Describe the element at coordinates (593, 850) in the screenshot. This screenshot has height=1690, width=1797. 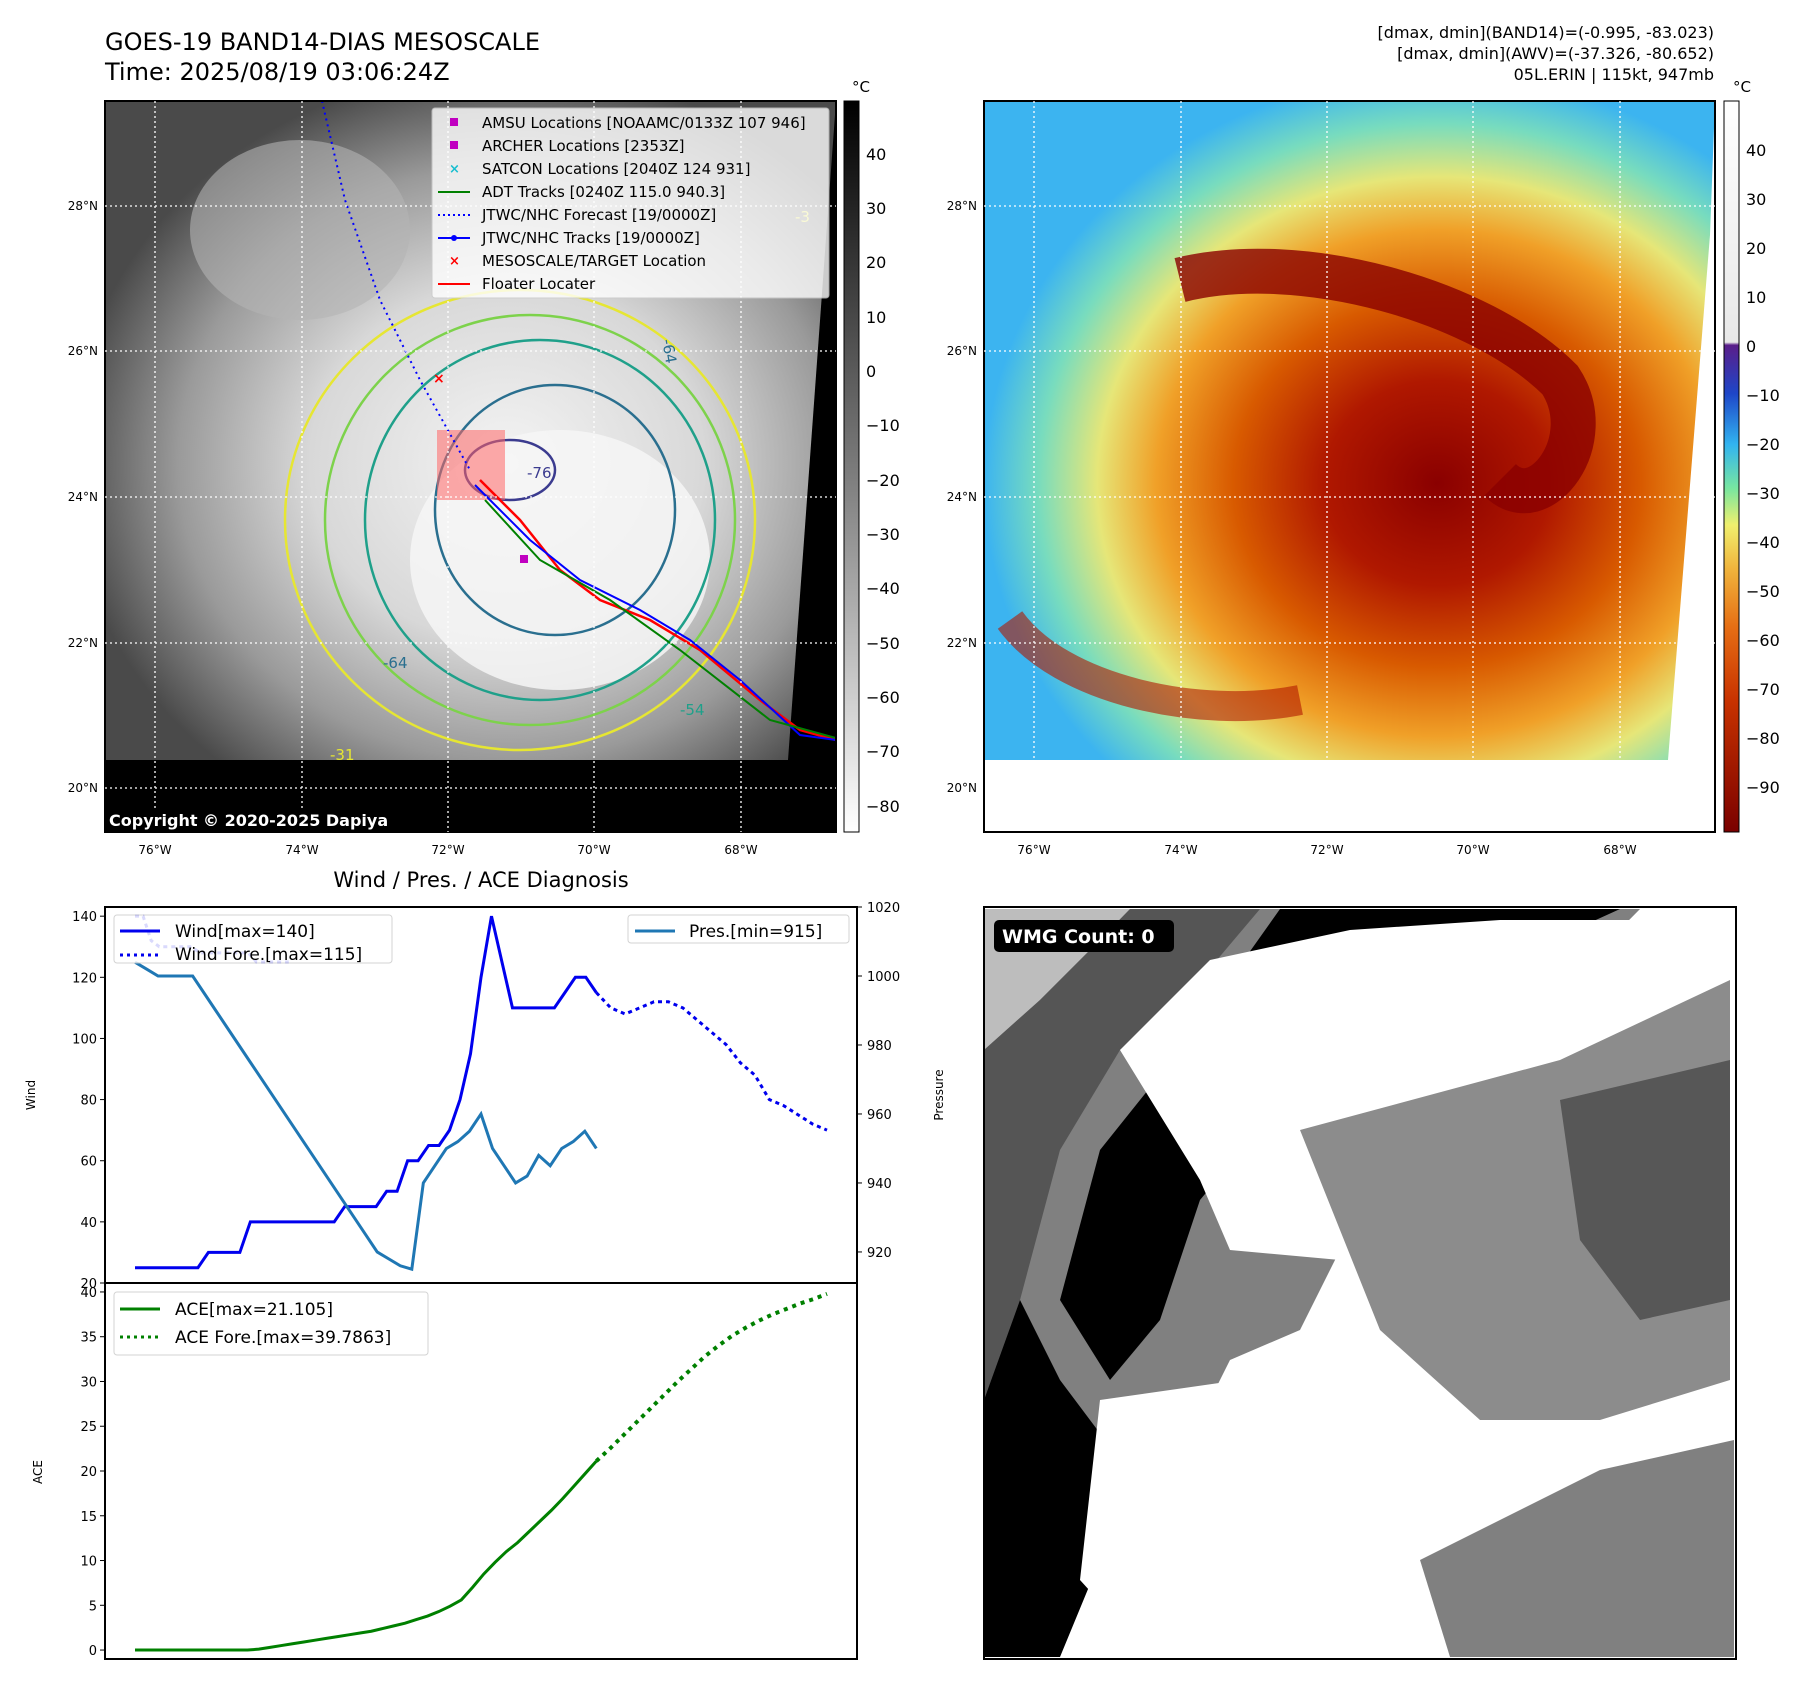
I see `ir-lon-label: 70°W` at that location.